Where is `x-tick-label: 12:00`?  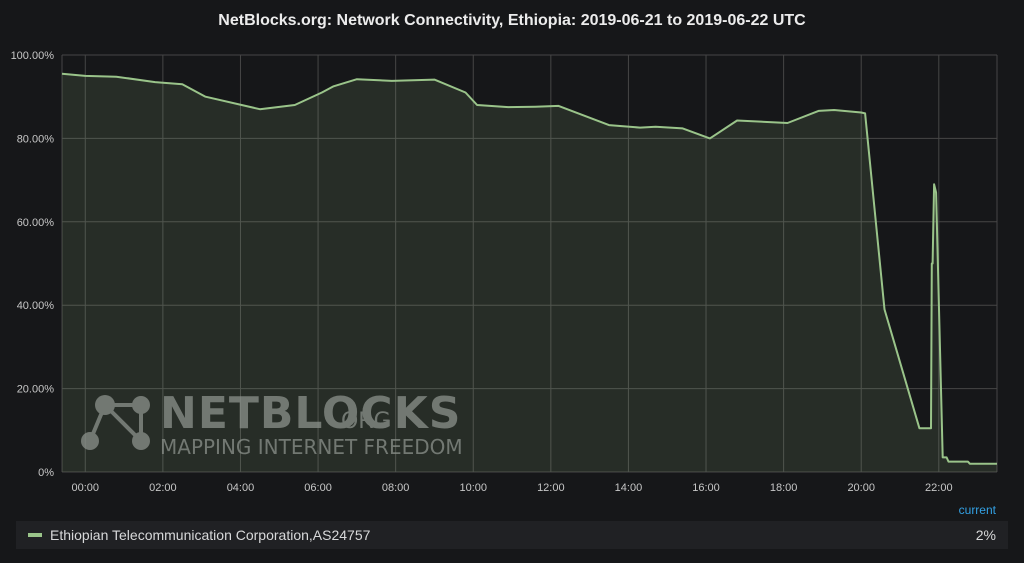 x-tick-label: 12:00 is located at coordinates (551, 488).